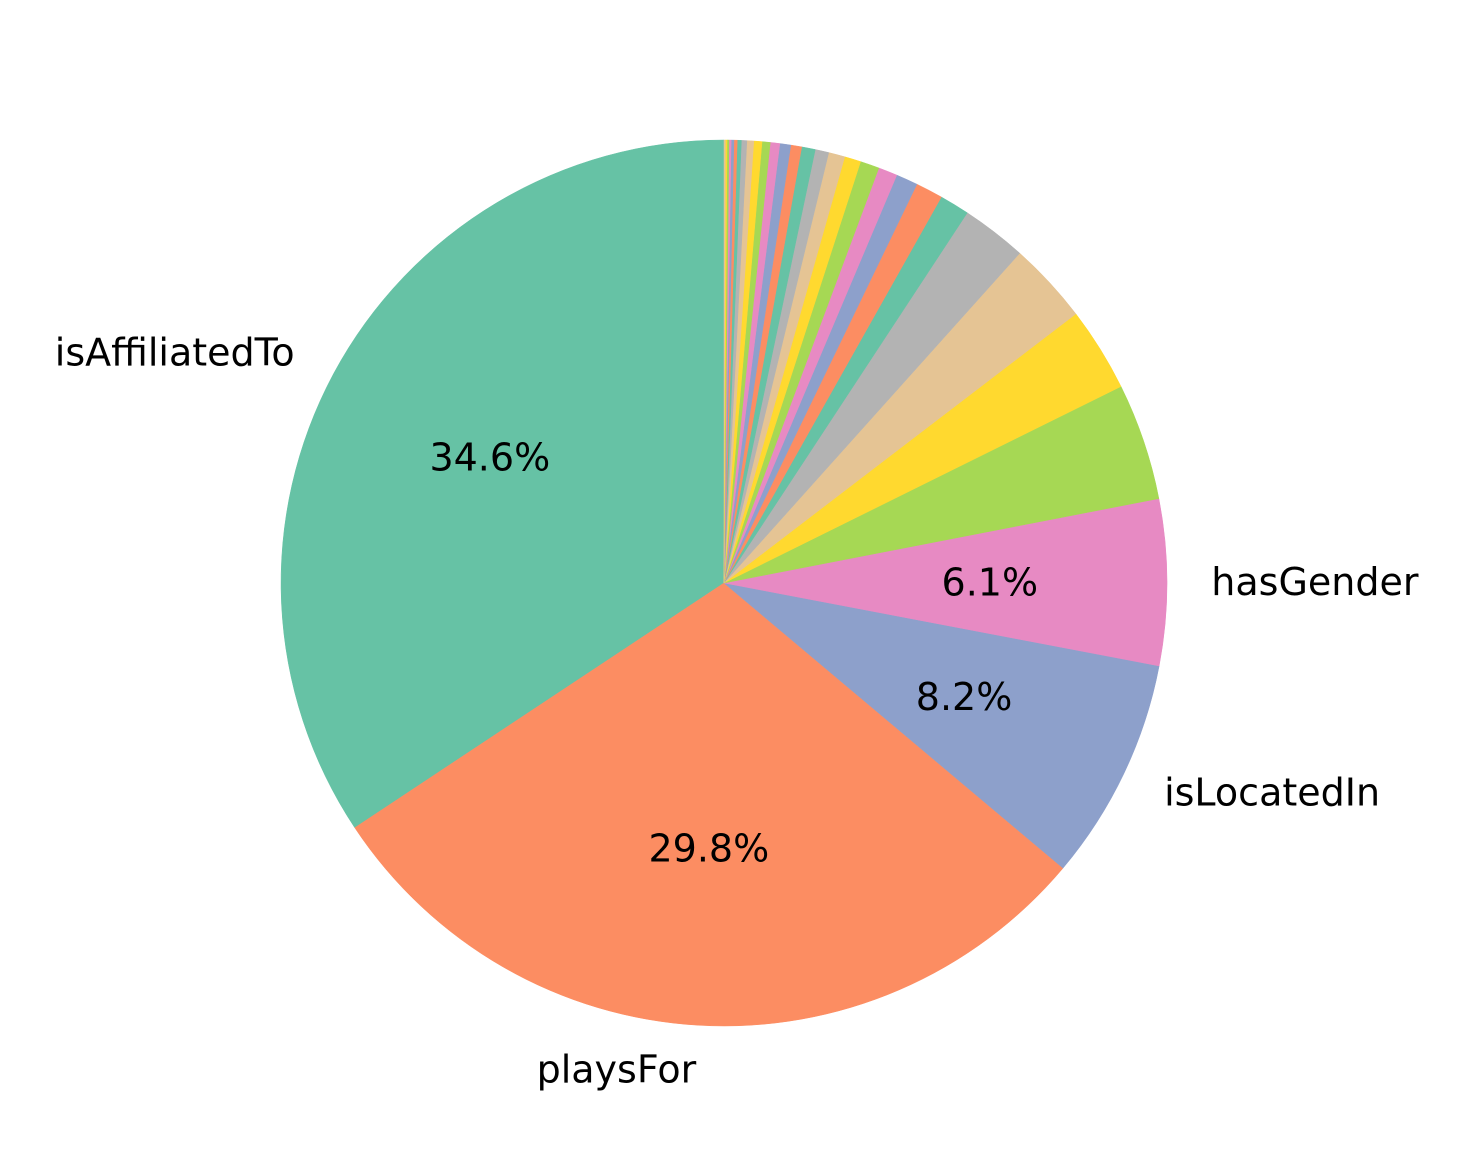 The height and width of the screenshot is (1168, 1468). Describe the element at coordinates (1272, 792) in the screenshot. I see `slice-category-label: isLocatedIn` at that location.